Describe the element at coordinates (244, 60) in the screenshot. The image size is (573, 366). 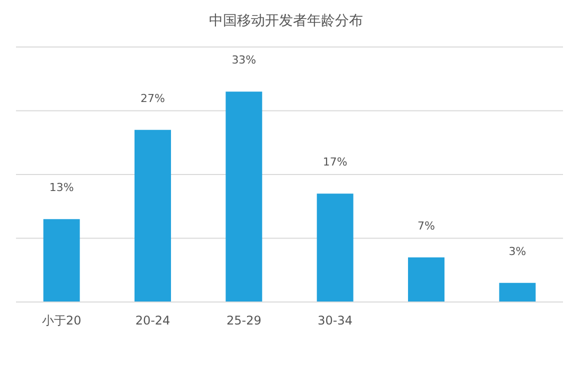
I see `data-label: 33%` at that location.